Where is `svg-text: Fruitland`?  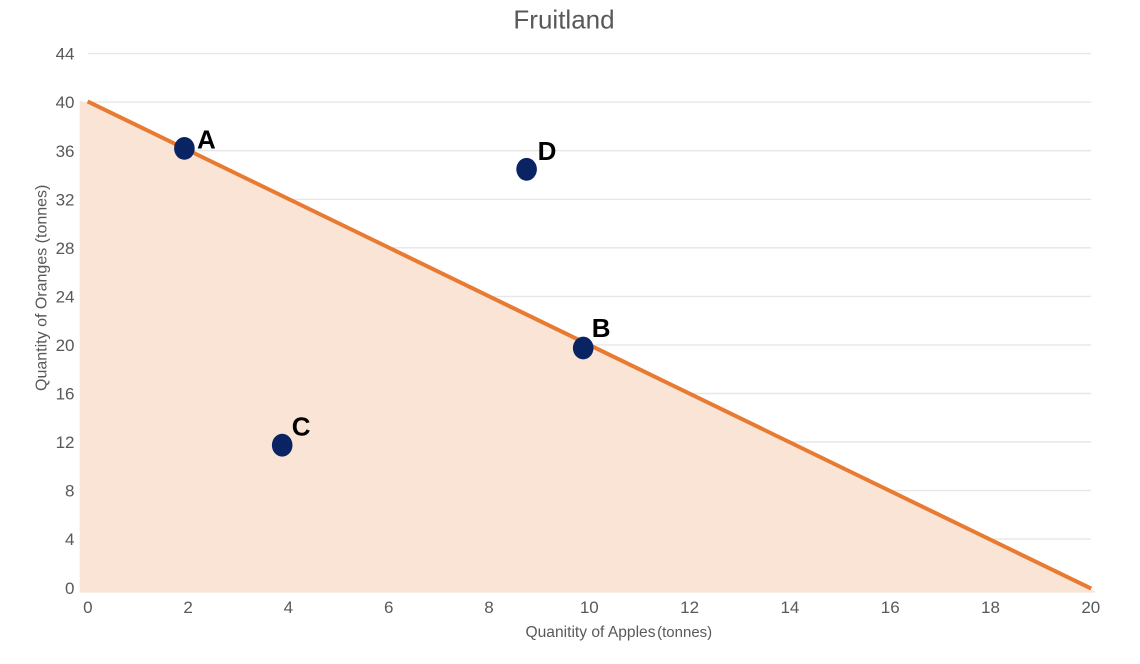
svg-text: Fruitland is located at coordinates (563, 20).